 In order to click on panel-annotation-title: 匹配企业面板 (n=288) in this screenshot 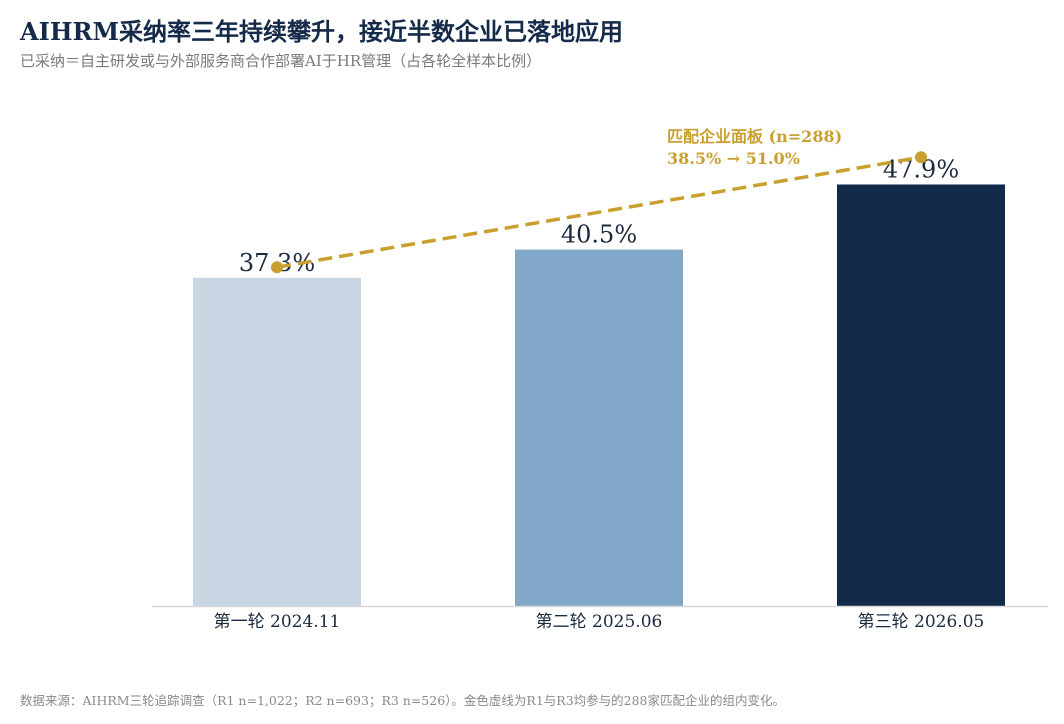, I will do `click(754, 136)`.